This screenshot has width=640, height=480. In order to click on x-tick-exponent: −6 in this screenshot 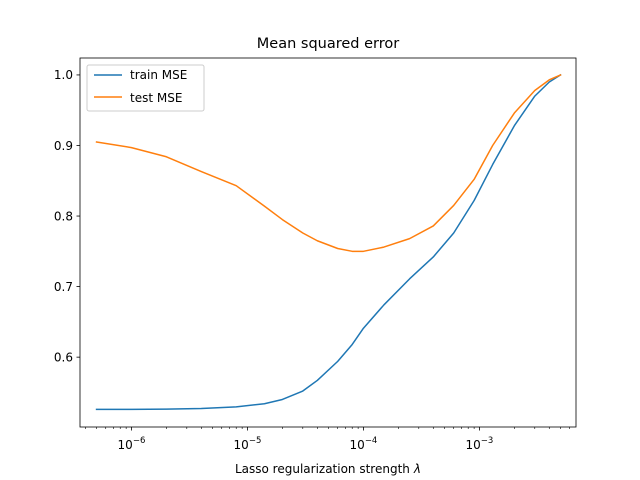, I will do `click(139, 441)`.